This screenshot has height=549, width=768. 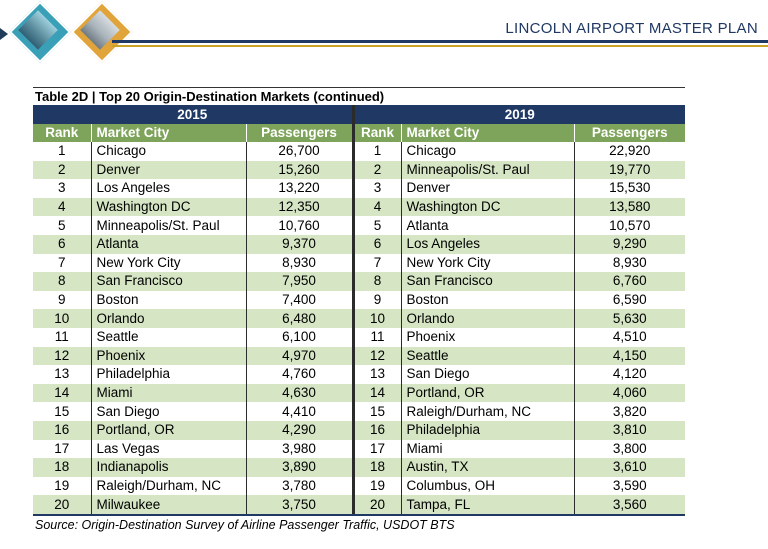 I want to click on city-2019-cell: New York City, so click(x=487, y=263).